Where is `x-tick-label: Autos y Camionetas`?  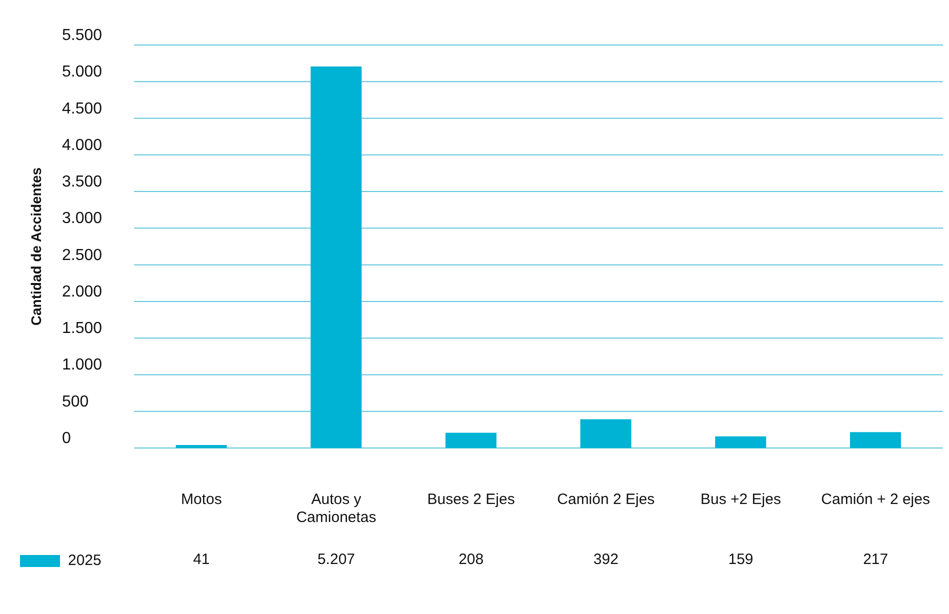
x-tick-label: Autos y Camionetas is located at coordinates (336, 508).